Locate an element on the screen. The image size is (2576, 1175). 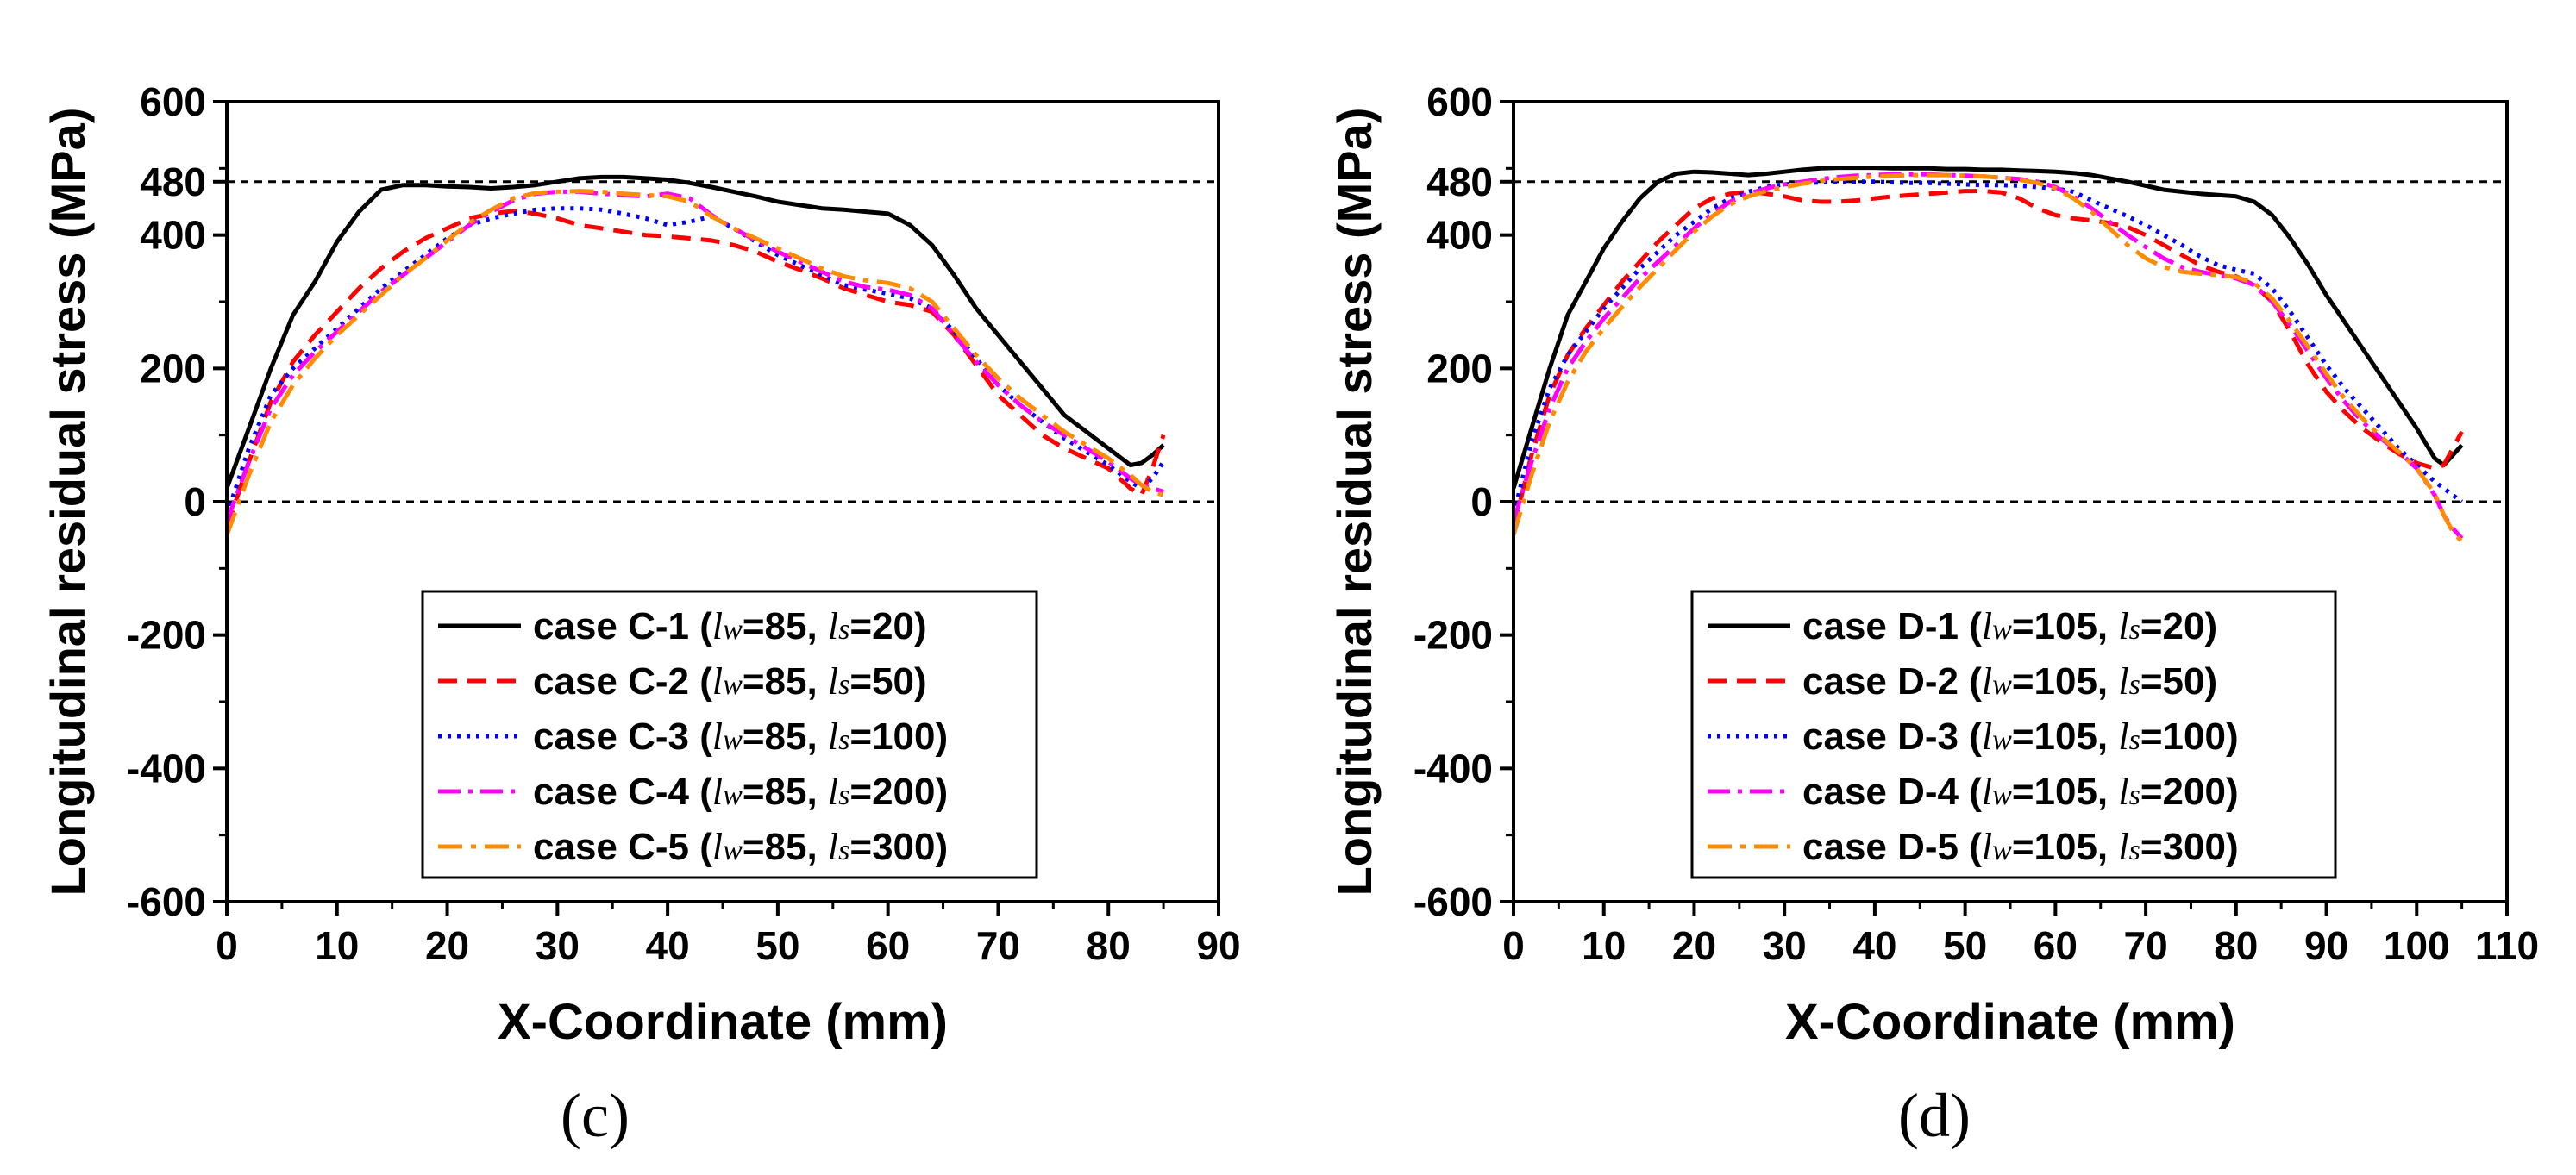
legend-entry: case C-5 (lw=85, ls=300) is located at coordinates (740, 847).